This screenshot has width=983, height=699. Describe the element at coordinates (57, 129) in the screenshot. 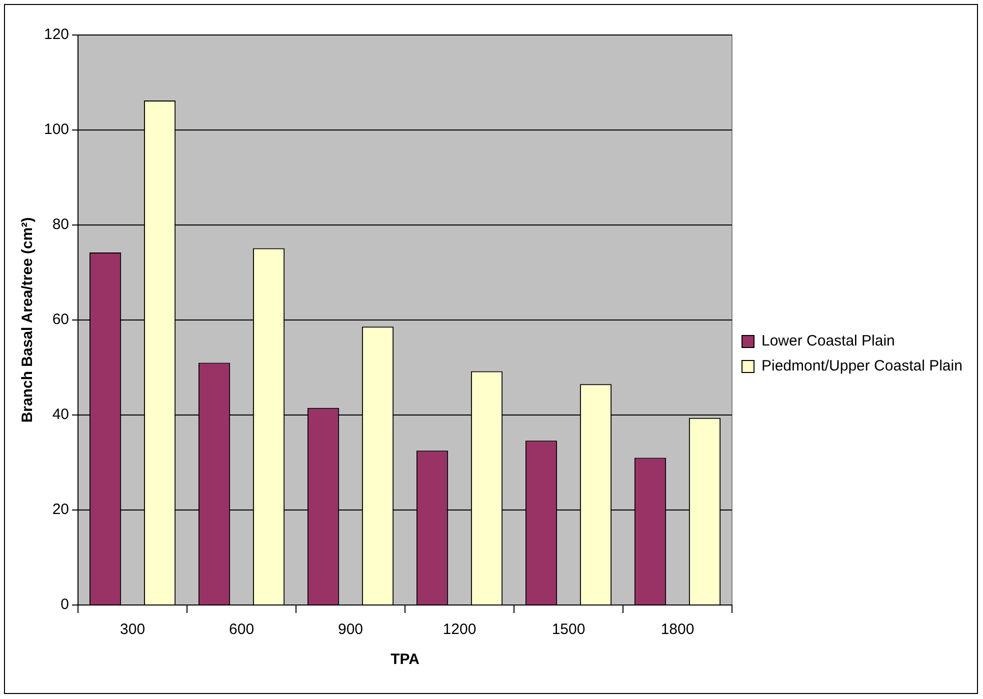

I see `y-tick-label: 100` at that location.